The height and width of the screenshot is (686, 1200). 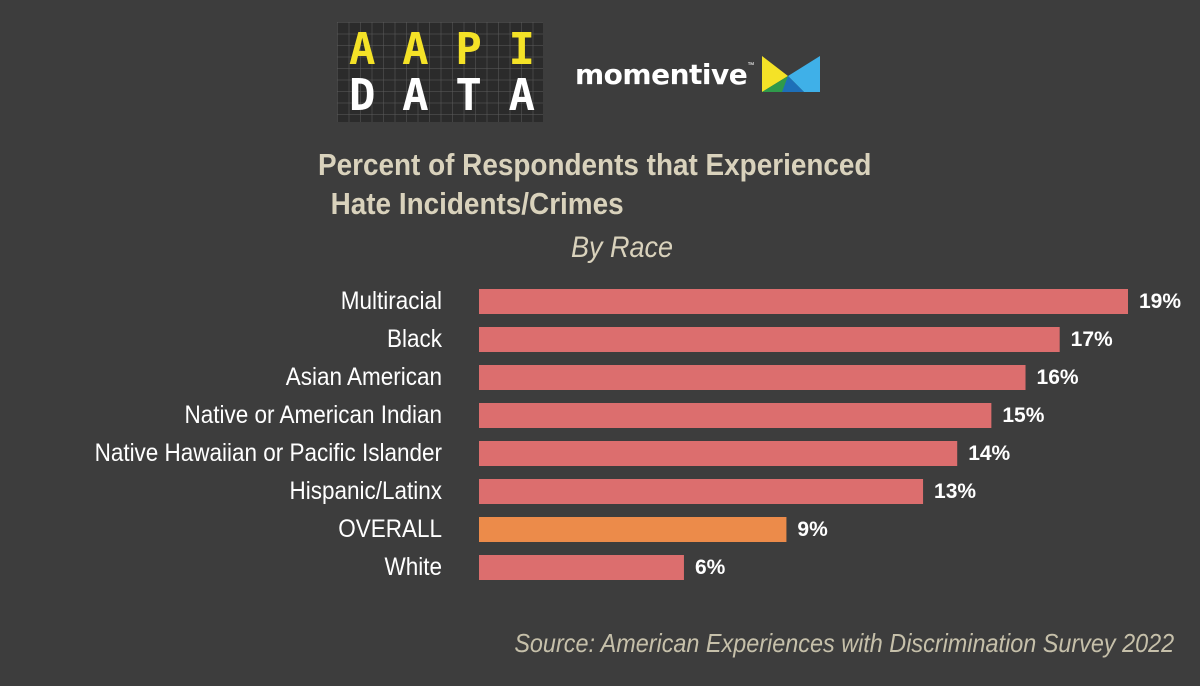 What do you see at coordinates (1058, 377) in the screenshot?
I see `value-label: 16%` at bounding box center [1058, 377].